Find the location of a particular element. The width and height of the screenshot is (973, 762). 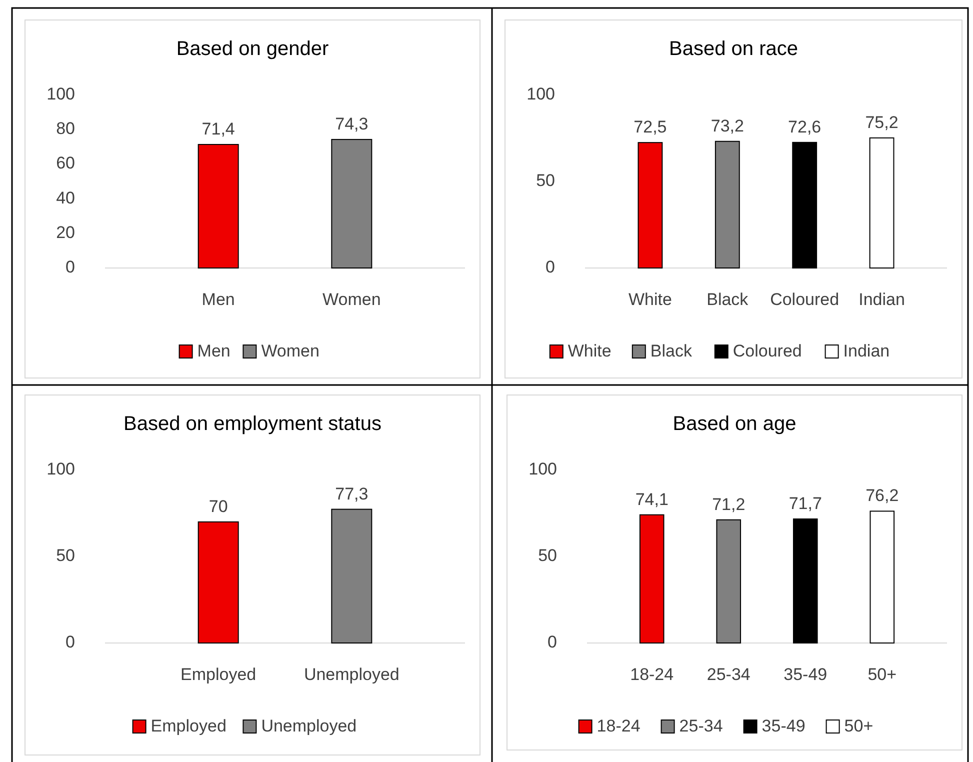

x-tick-label: Women is located at coordinates (351, 299).